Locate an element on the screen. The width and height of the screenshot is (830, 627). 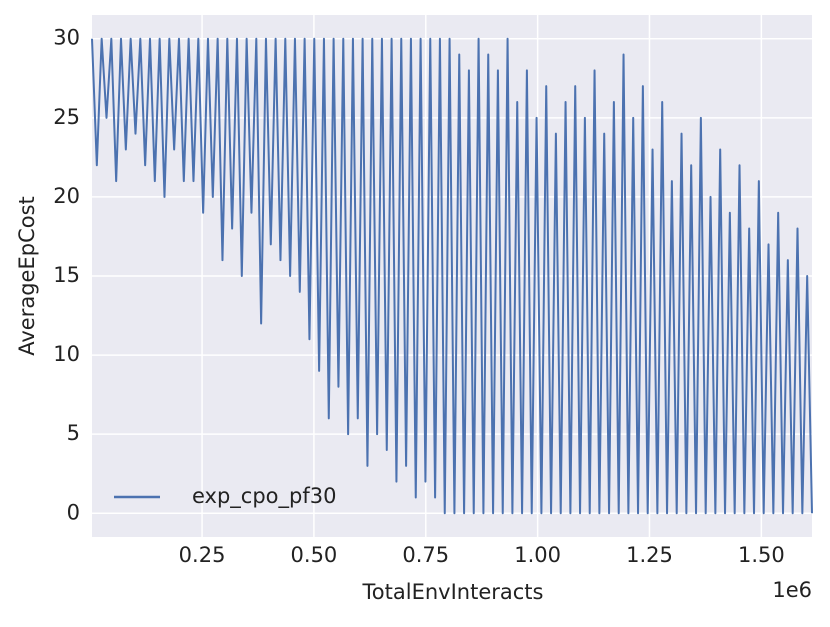
x-tick-label: 1.25 is located at coordinates (649, 555).